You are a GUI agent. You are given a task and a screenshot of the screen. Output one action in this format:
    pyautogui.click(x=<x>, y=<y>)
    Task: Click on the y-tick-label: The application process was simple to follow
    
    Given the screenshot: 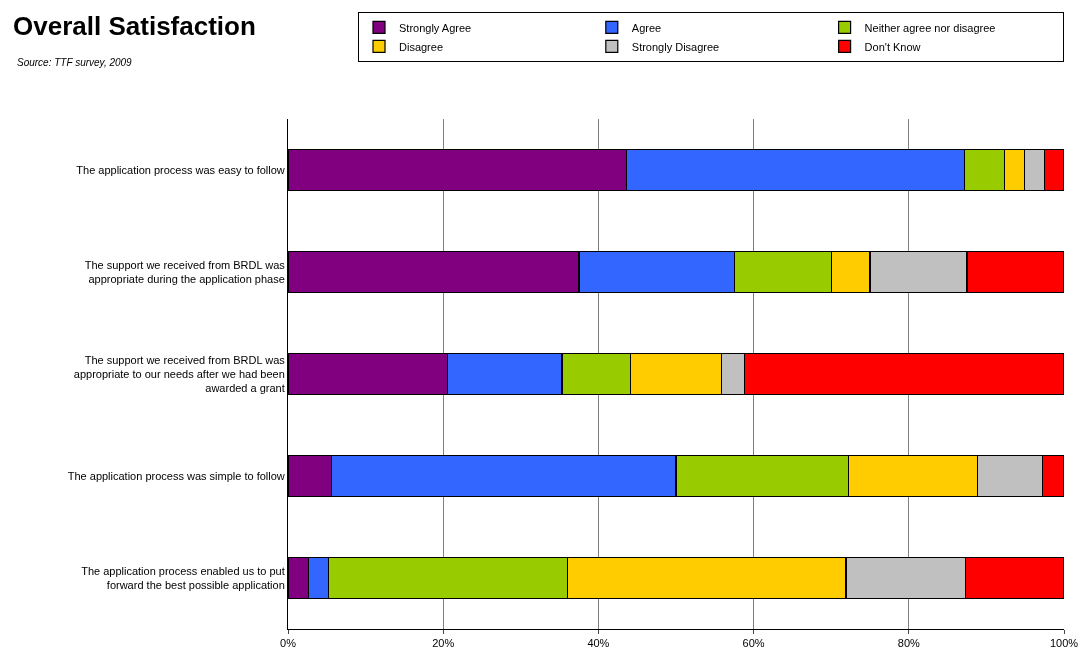 What is the action you would take?
    pyautogui.click(x=176, y=475)
    